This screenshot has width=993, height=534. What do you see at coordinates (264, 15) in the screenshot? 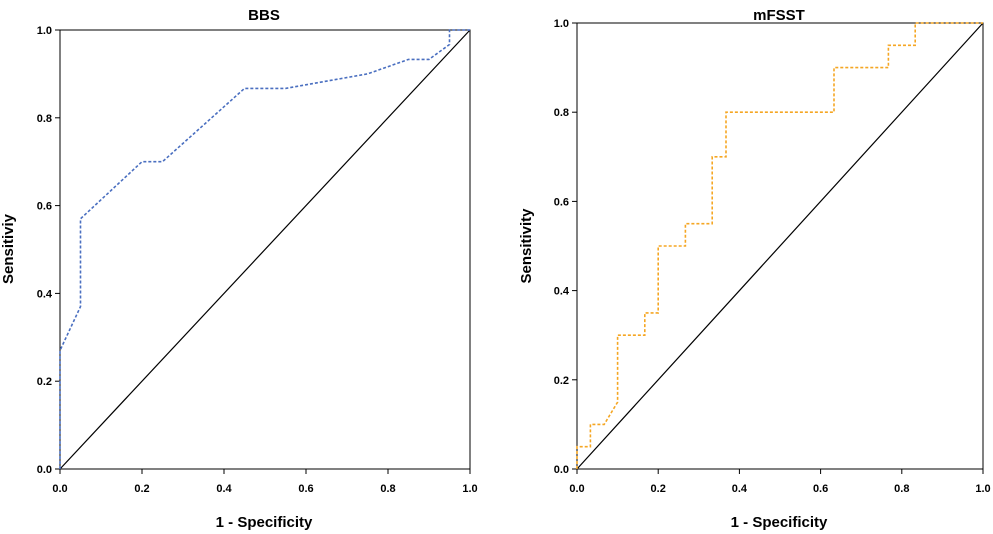
I see `chart-title: BBS` at bounding box center [264, 15].